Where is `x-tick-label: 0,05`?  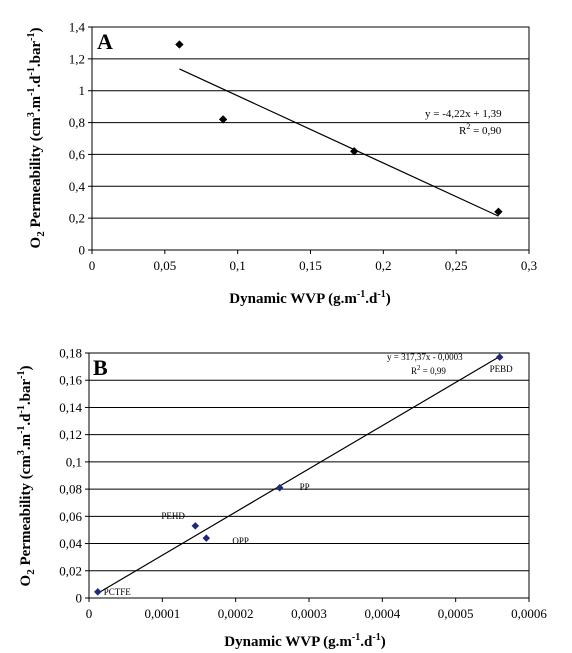 x-tick-label: 0,05 is located at coordinates (164, 265).